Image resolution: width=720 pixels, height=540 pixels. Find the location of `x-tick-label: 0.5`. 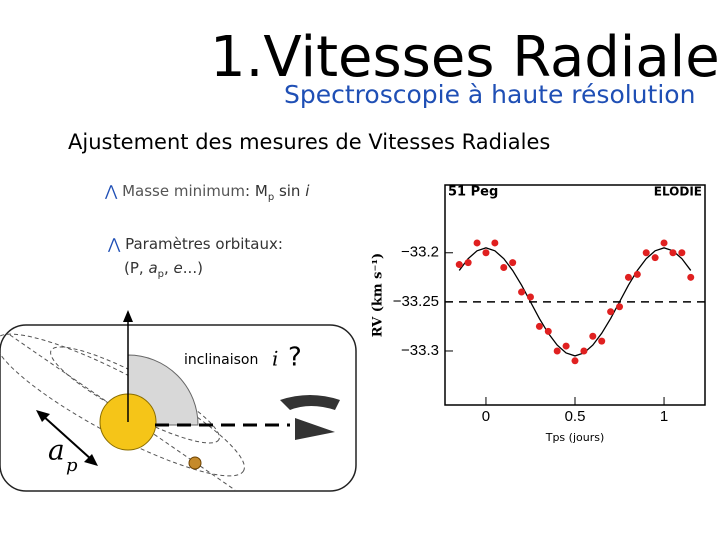

x-tick-label: 0.5 is located at coordinates (575, 416).